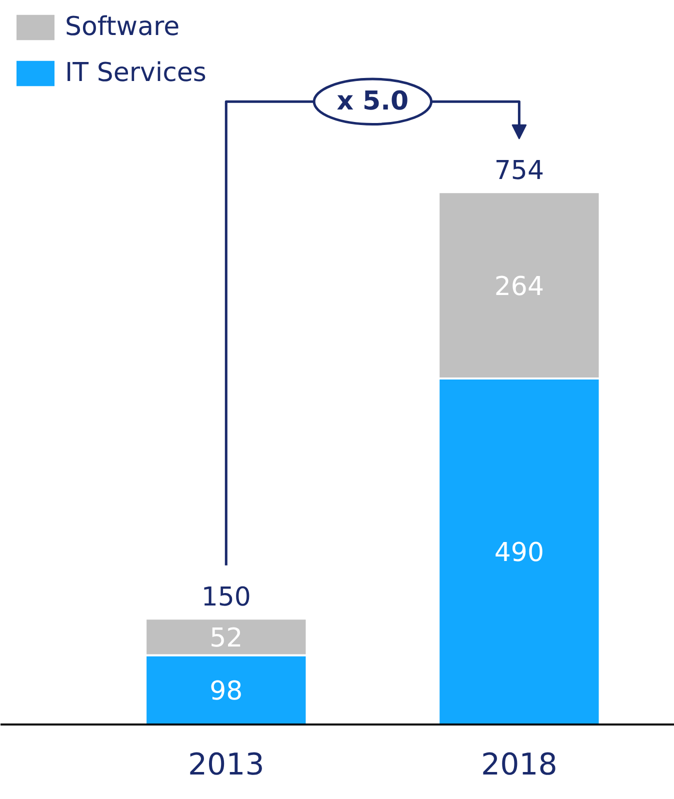 Image resolution: width=674 pixels, height=799 pixels. I want to click on data-label: 52, so click(226, 638).